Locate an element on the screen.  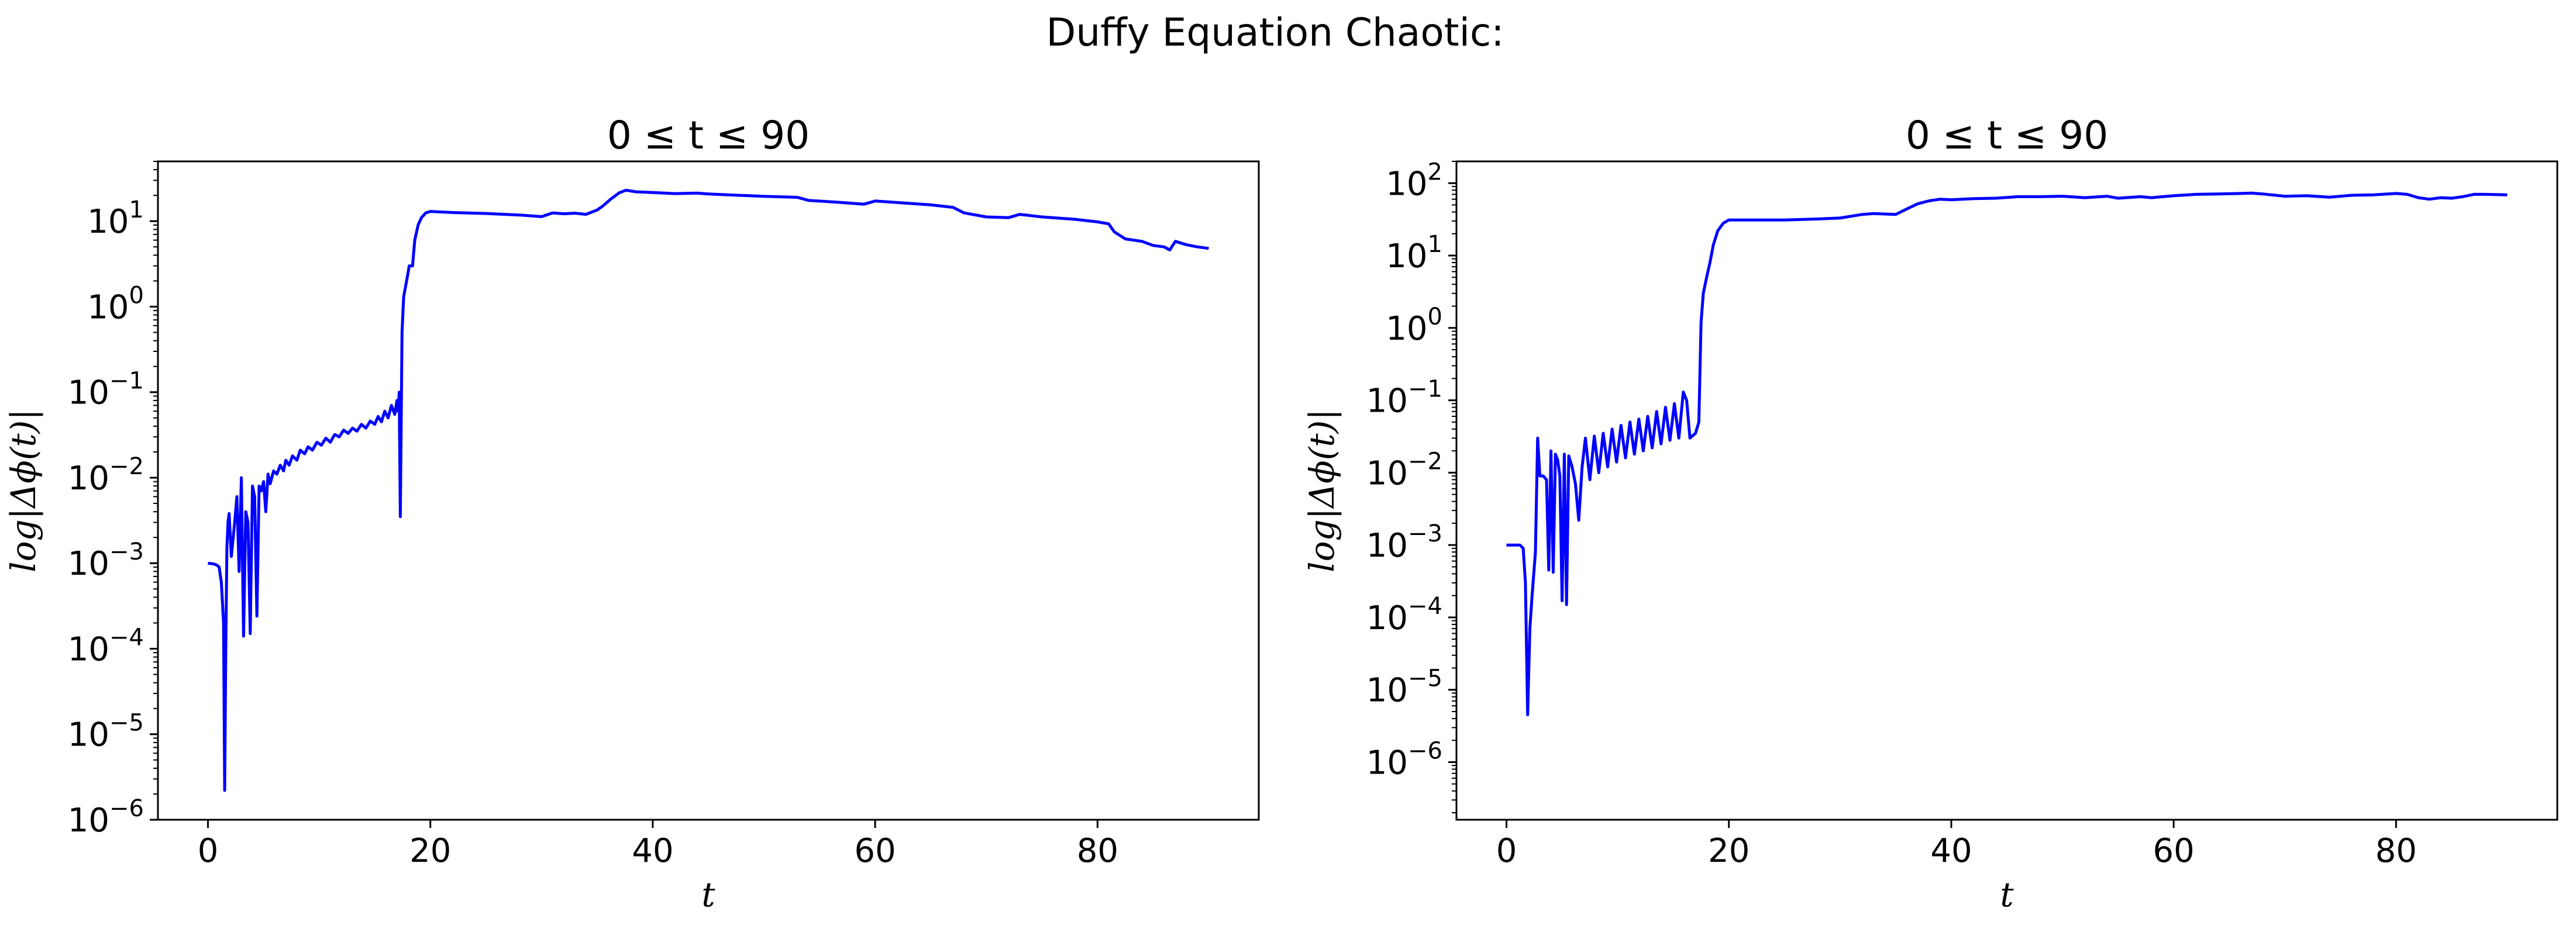
figure-suptitle: Duffy Equation Chaotic: is located at coordinates (1275, 32).